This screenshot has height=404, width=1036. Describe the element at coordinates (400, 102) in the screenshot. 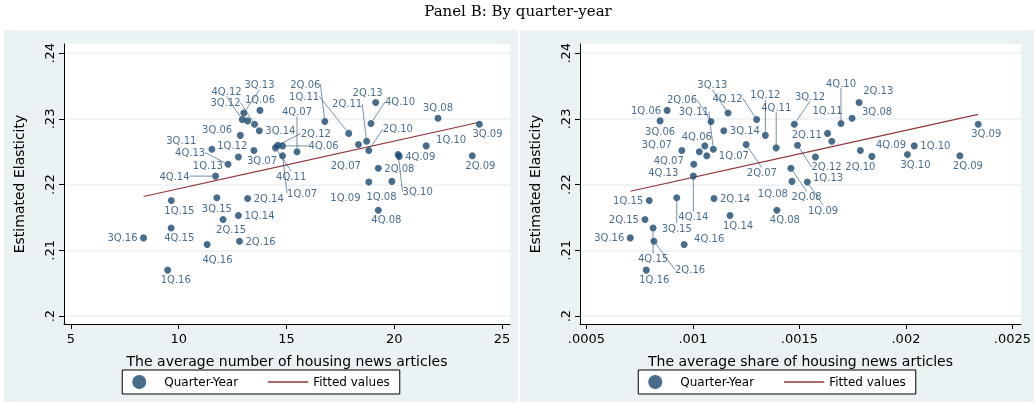

I see `data-label: 4Q.10` at that location.